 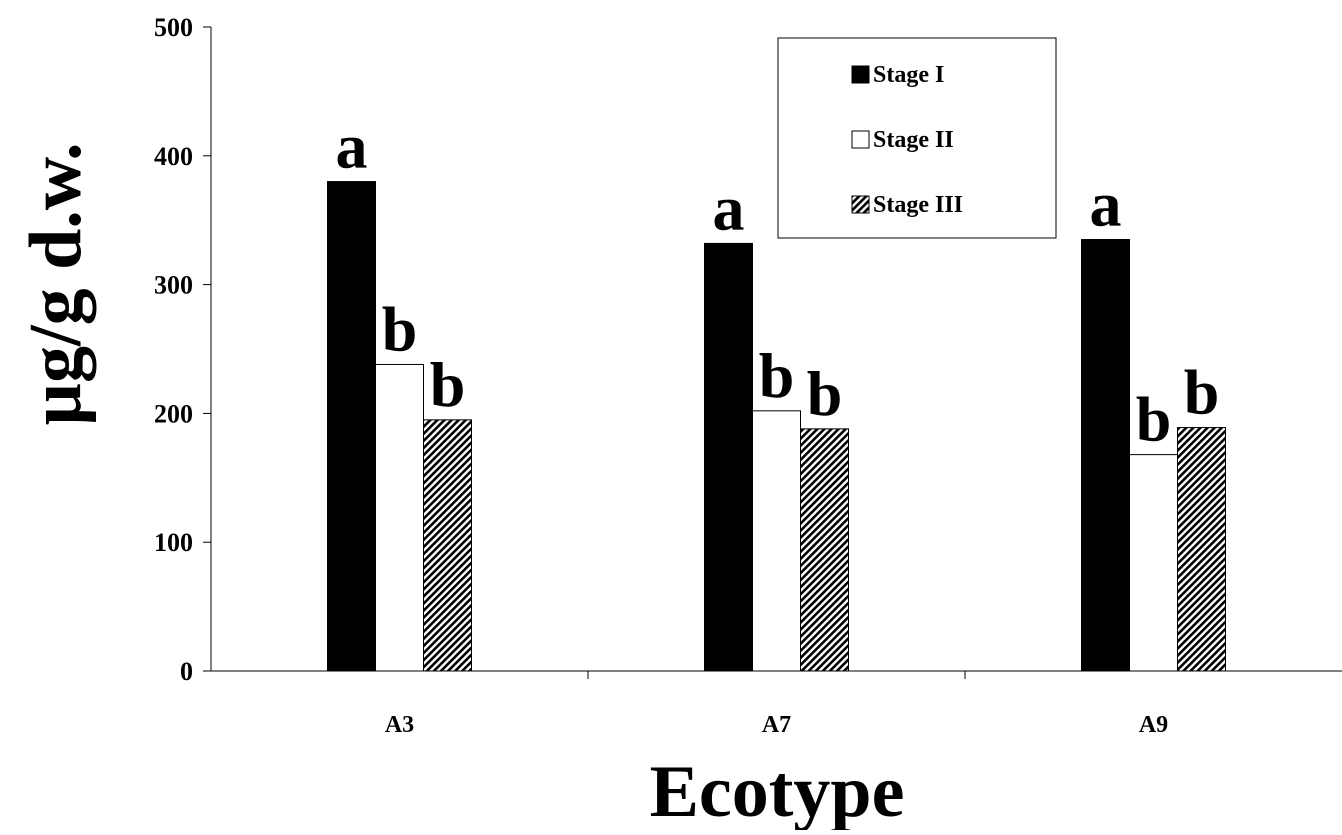 I want to click on y-tick-label: 400, so click(x=173, y=156).